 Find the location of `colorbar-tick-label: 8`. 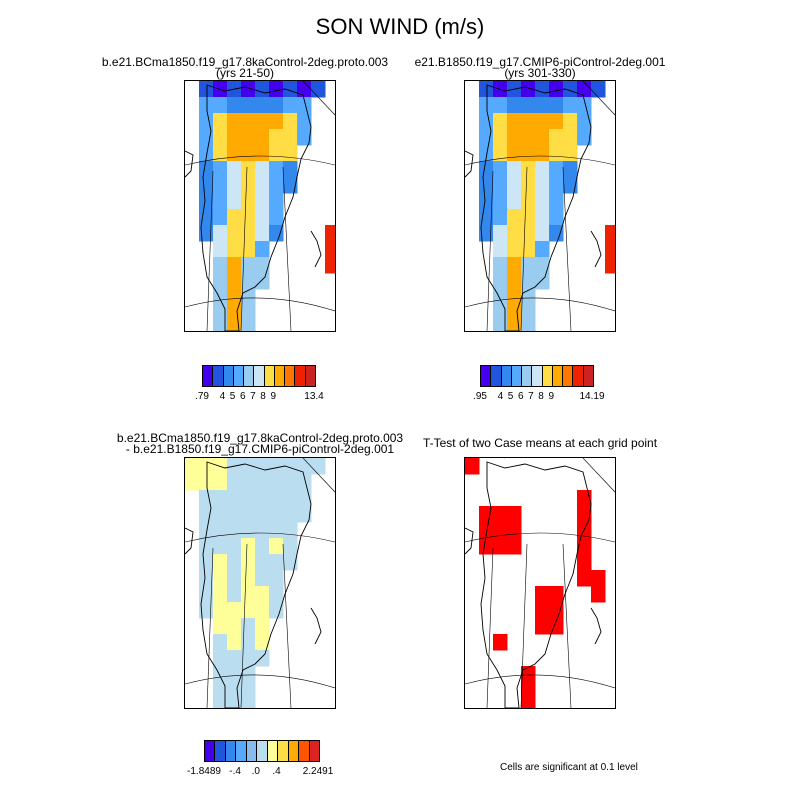

colorbar-tick-label: 8 is located at coordinates (541, 396).